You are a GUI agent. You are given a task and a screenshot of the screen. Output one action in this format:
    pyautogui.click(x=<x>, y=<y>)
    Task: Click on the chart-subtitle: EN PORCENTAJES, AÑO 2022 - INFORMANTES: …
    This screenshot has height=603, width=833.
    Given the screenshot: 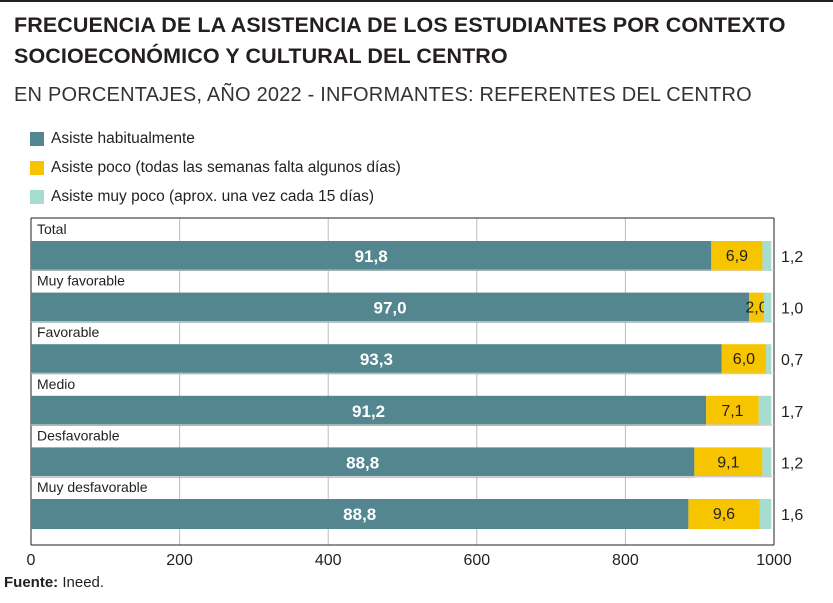 What is the action you would take?
    pyautogui.click(x=383, y=95)
    